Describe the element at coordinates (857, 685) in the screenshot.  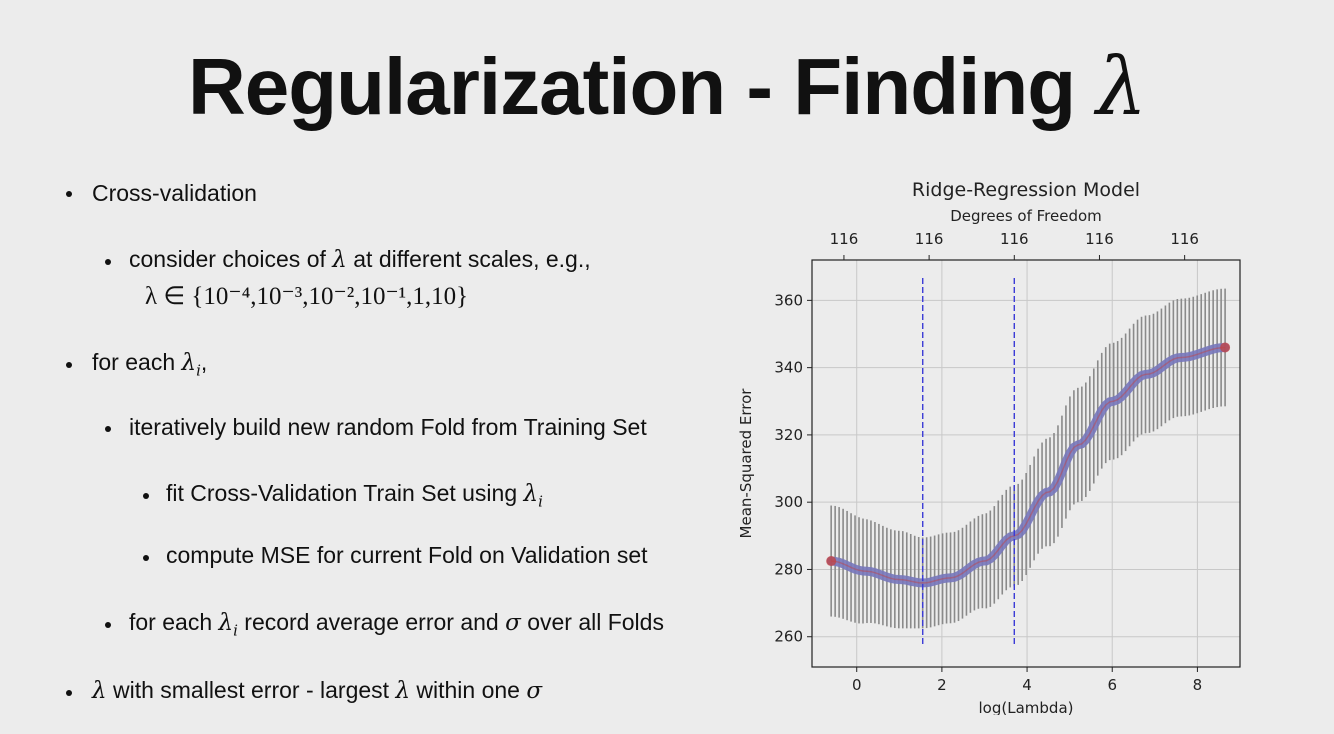
I see `x-tick-label: 0` at that location.